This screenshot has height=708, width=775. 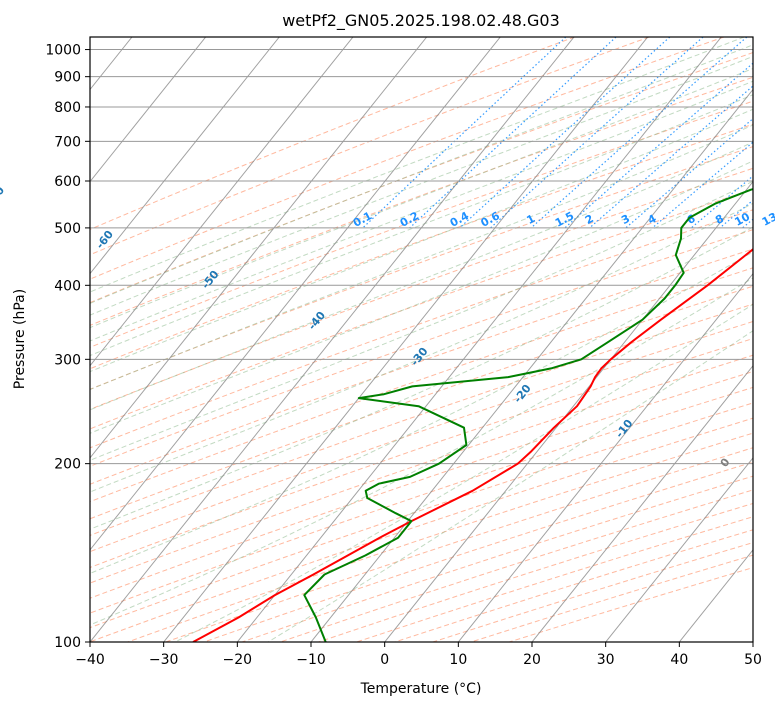 What do you see at coordinates (67, 229) in the screenshot?
I see `y-tick-label: 500` at bounding box center [67, 229].